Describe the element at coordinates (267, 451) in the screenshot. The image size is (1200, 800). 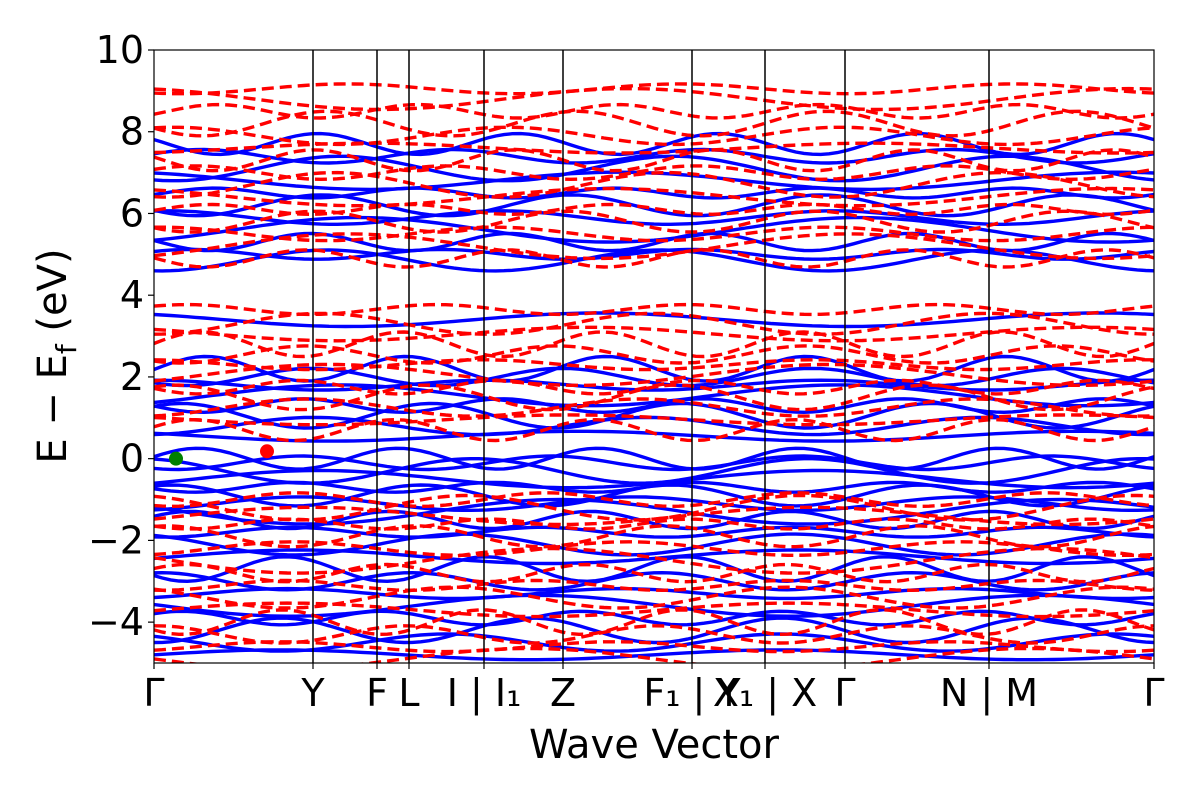
I see `cbm-marker` at that location.